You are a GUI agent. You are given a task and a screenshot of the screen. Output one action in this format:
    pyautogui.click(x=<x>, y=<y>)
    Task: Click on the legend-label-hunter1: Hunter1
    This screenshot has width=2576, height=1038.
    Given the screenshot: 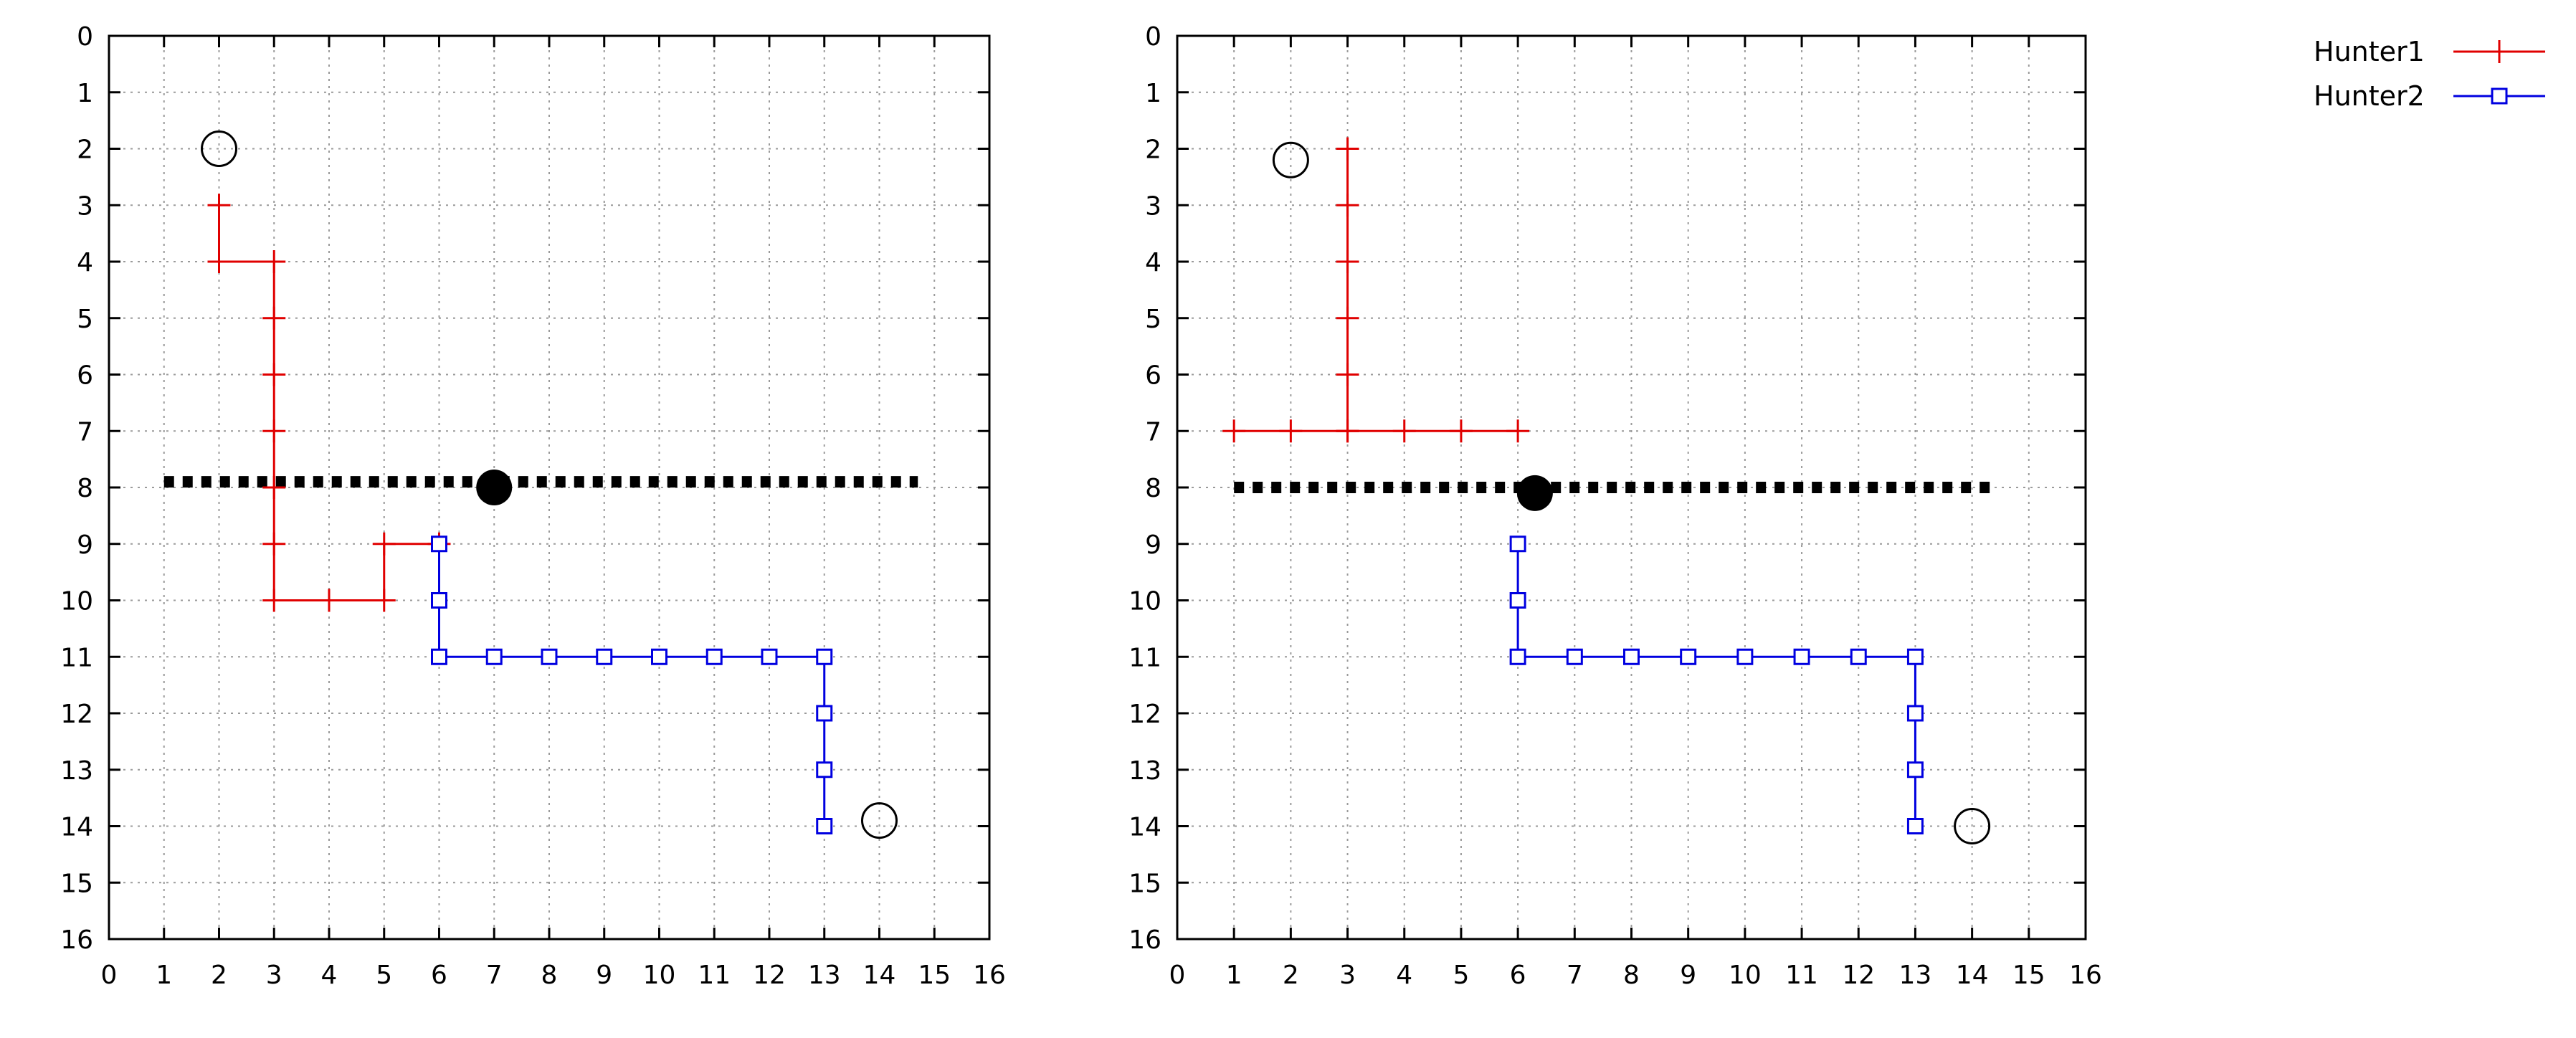 What is the action you would take?
    pyautogui.click(x=2369, y=51)
    